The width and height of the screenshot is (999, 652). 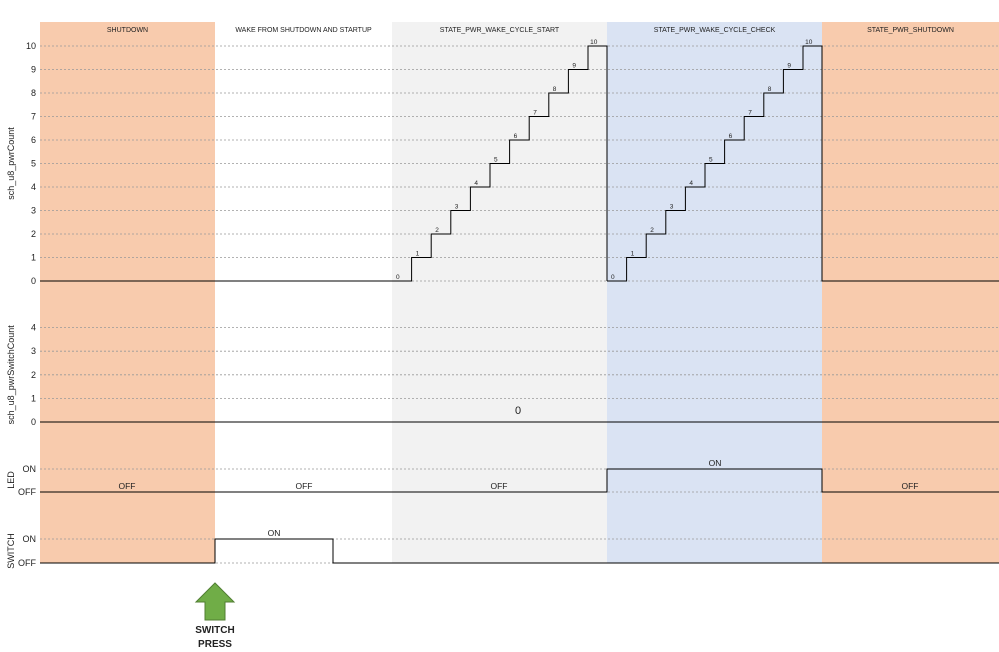 I want to click on switch-press-caption-line1: SWITCH, so click(x=215, y=630).